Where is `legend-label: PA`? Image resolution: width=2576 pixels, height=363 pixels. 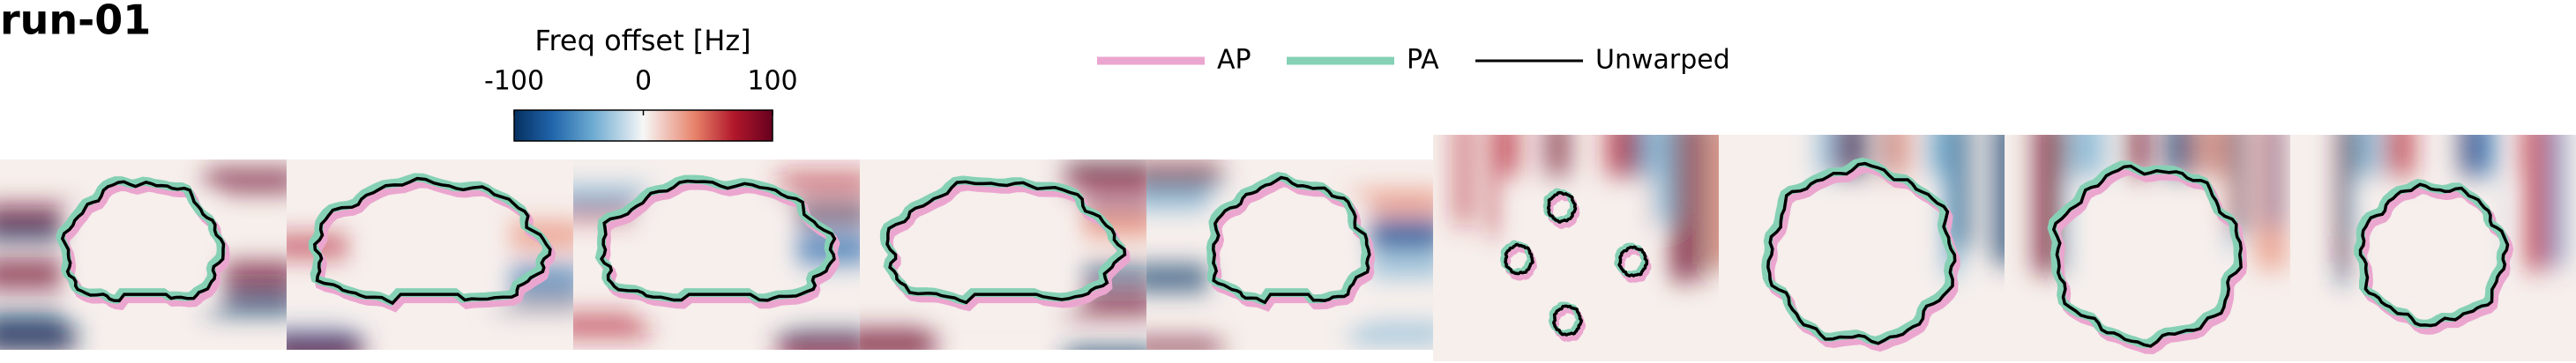
legend-label: PA is located at coordinates (1423, 60).